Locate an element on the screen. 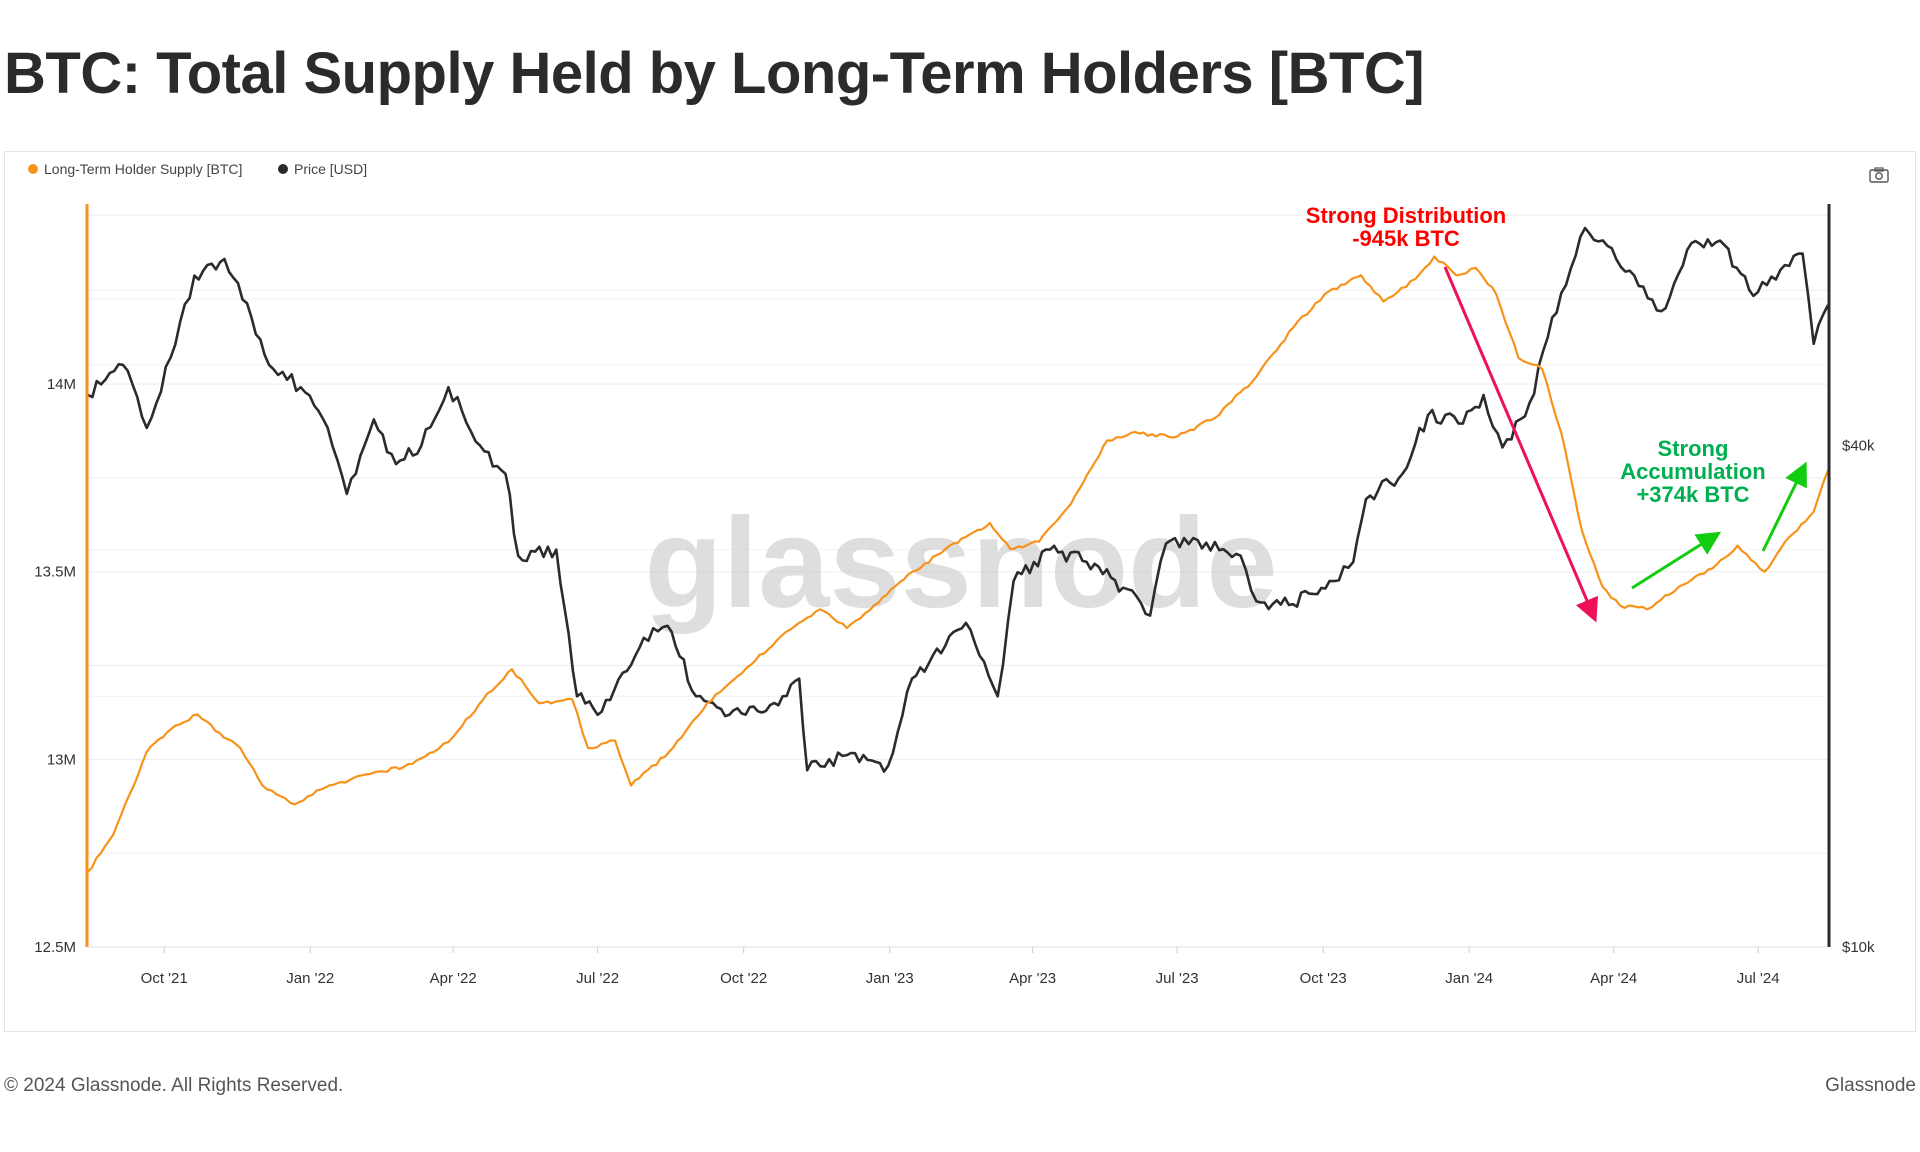  x-tick-label: Apr '23 is located at coordinates (1032, 978).